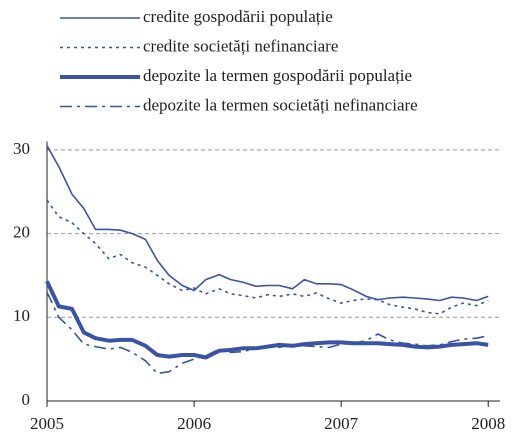 Image resolution: width=518 pixels, height=442 pixels. Describe the element at coordinates (488, 423) in the screenshot. I see `x-tick-label: 2008` at that location.